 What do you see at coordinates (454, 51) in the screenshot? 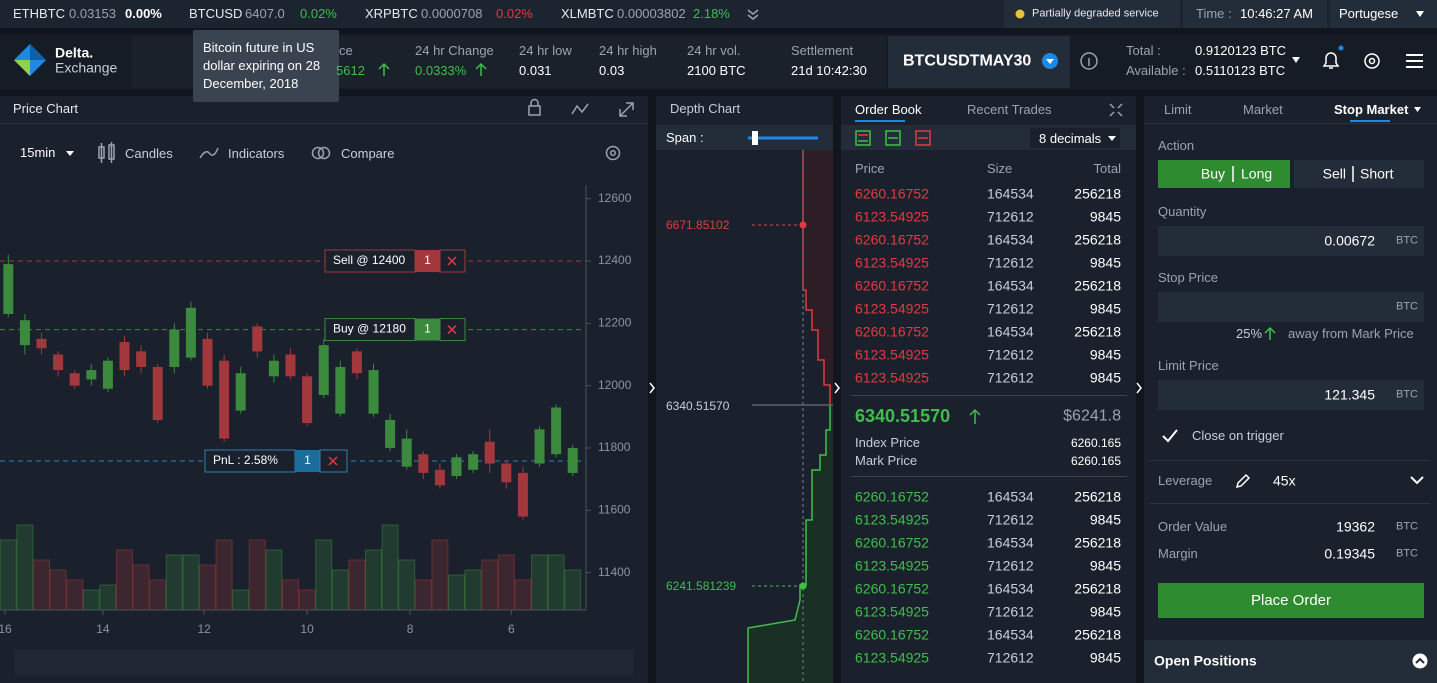
I see `stat-label: 24 hr Change` at bounding box center [454, 51].